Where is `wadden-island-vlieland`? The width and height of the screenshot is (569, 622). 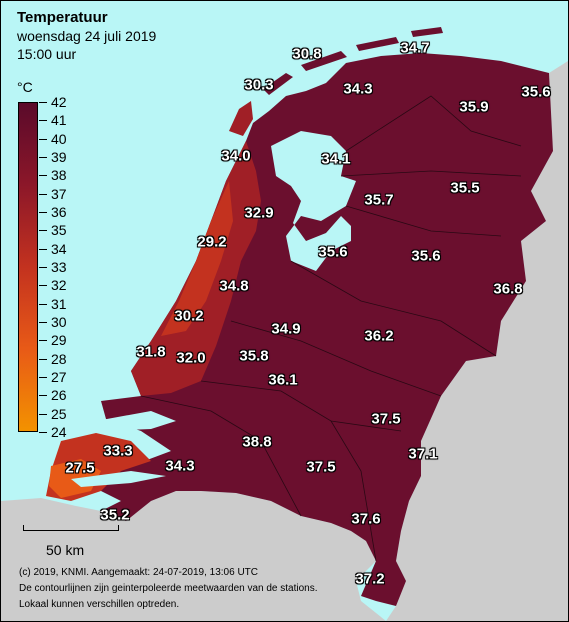
wadden-island-vlieland is located at coordinates (278, 84).